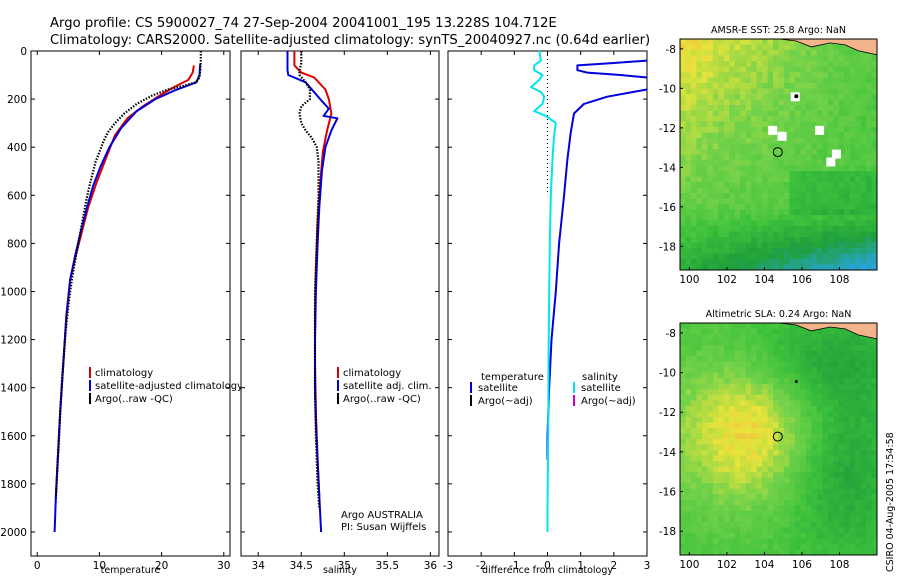  What do you see at coordinates (13, 485) in the screenshot?
I see `depth-tick-label: 1800` at bounding box center [13, 485].